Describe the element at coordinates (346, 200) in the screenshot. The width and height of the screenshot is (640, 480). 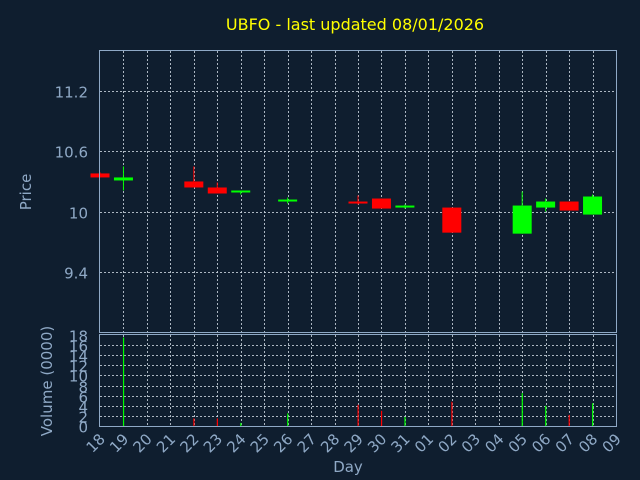
I see `candlesticks` at that location.